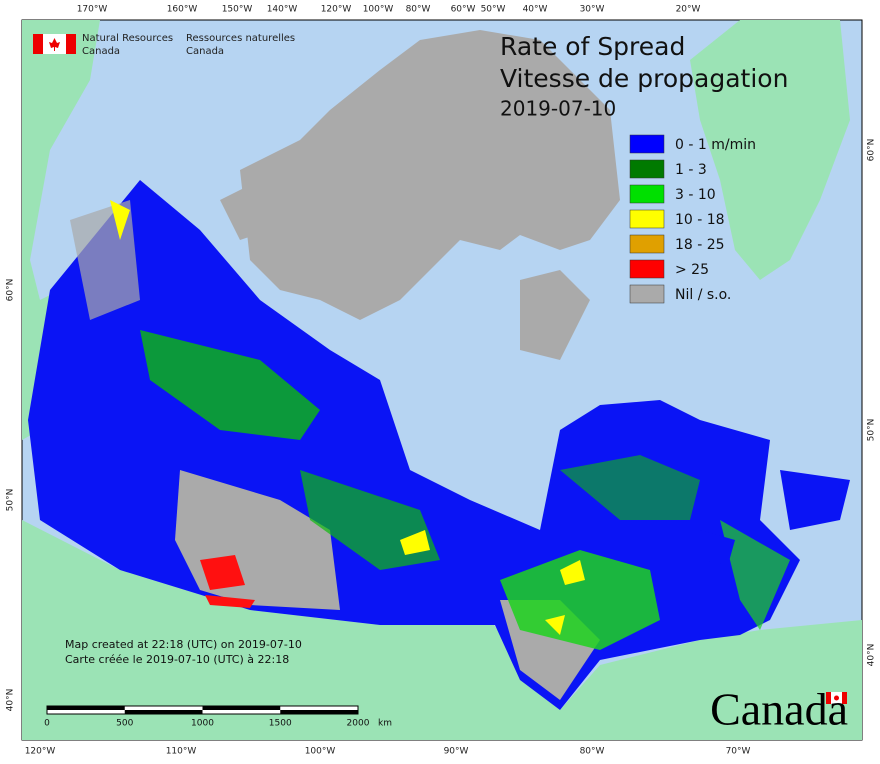 Image resolution: width=880 pixels, height=764 pixels. Describe the element at coordinates (124, 724) in the screenshot. I see `scale-label: 500` at that location.